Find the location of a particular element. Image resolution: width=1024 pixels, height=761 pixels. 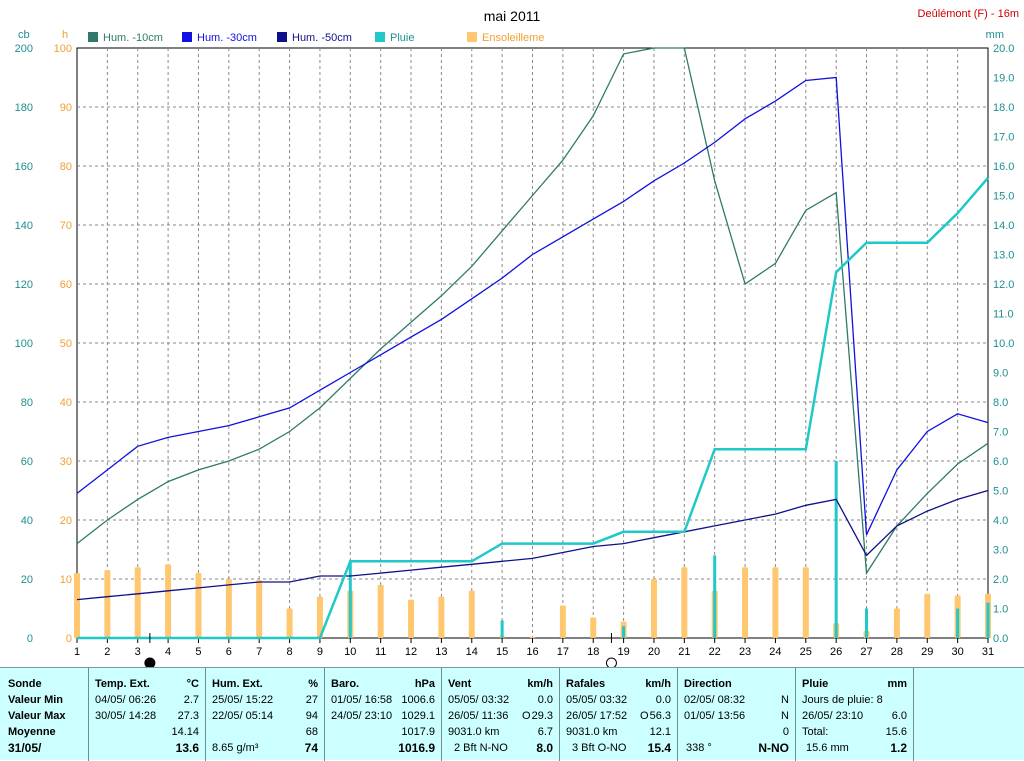

rafales-max-dir: O is located at coordinates (644, 716).